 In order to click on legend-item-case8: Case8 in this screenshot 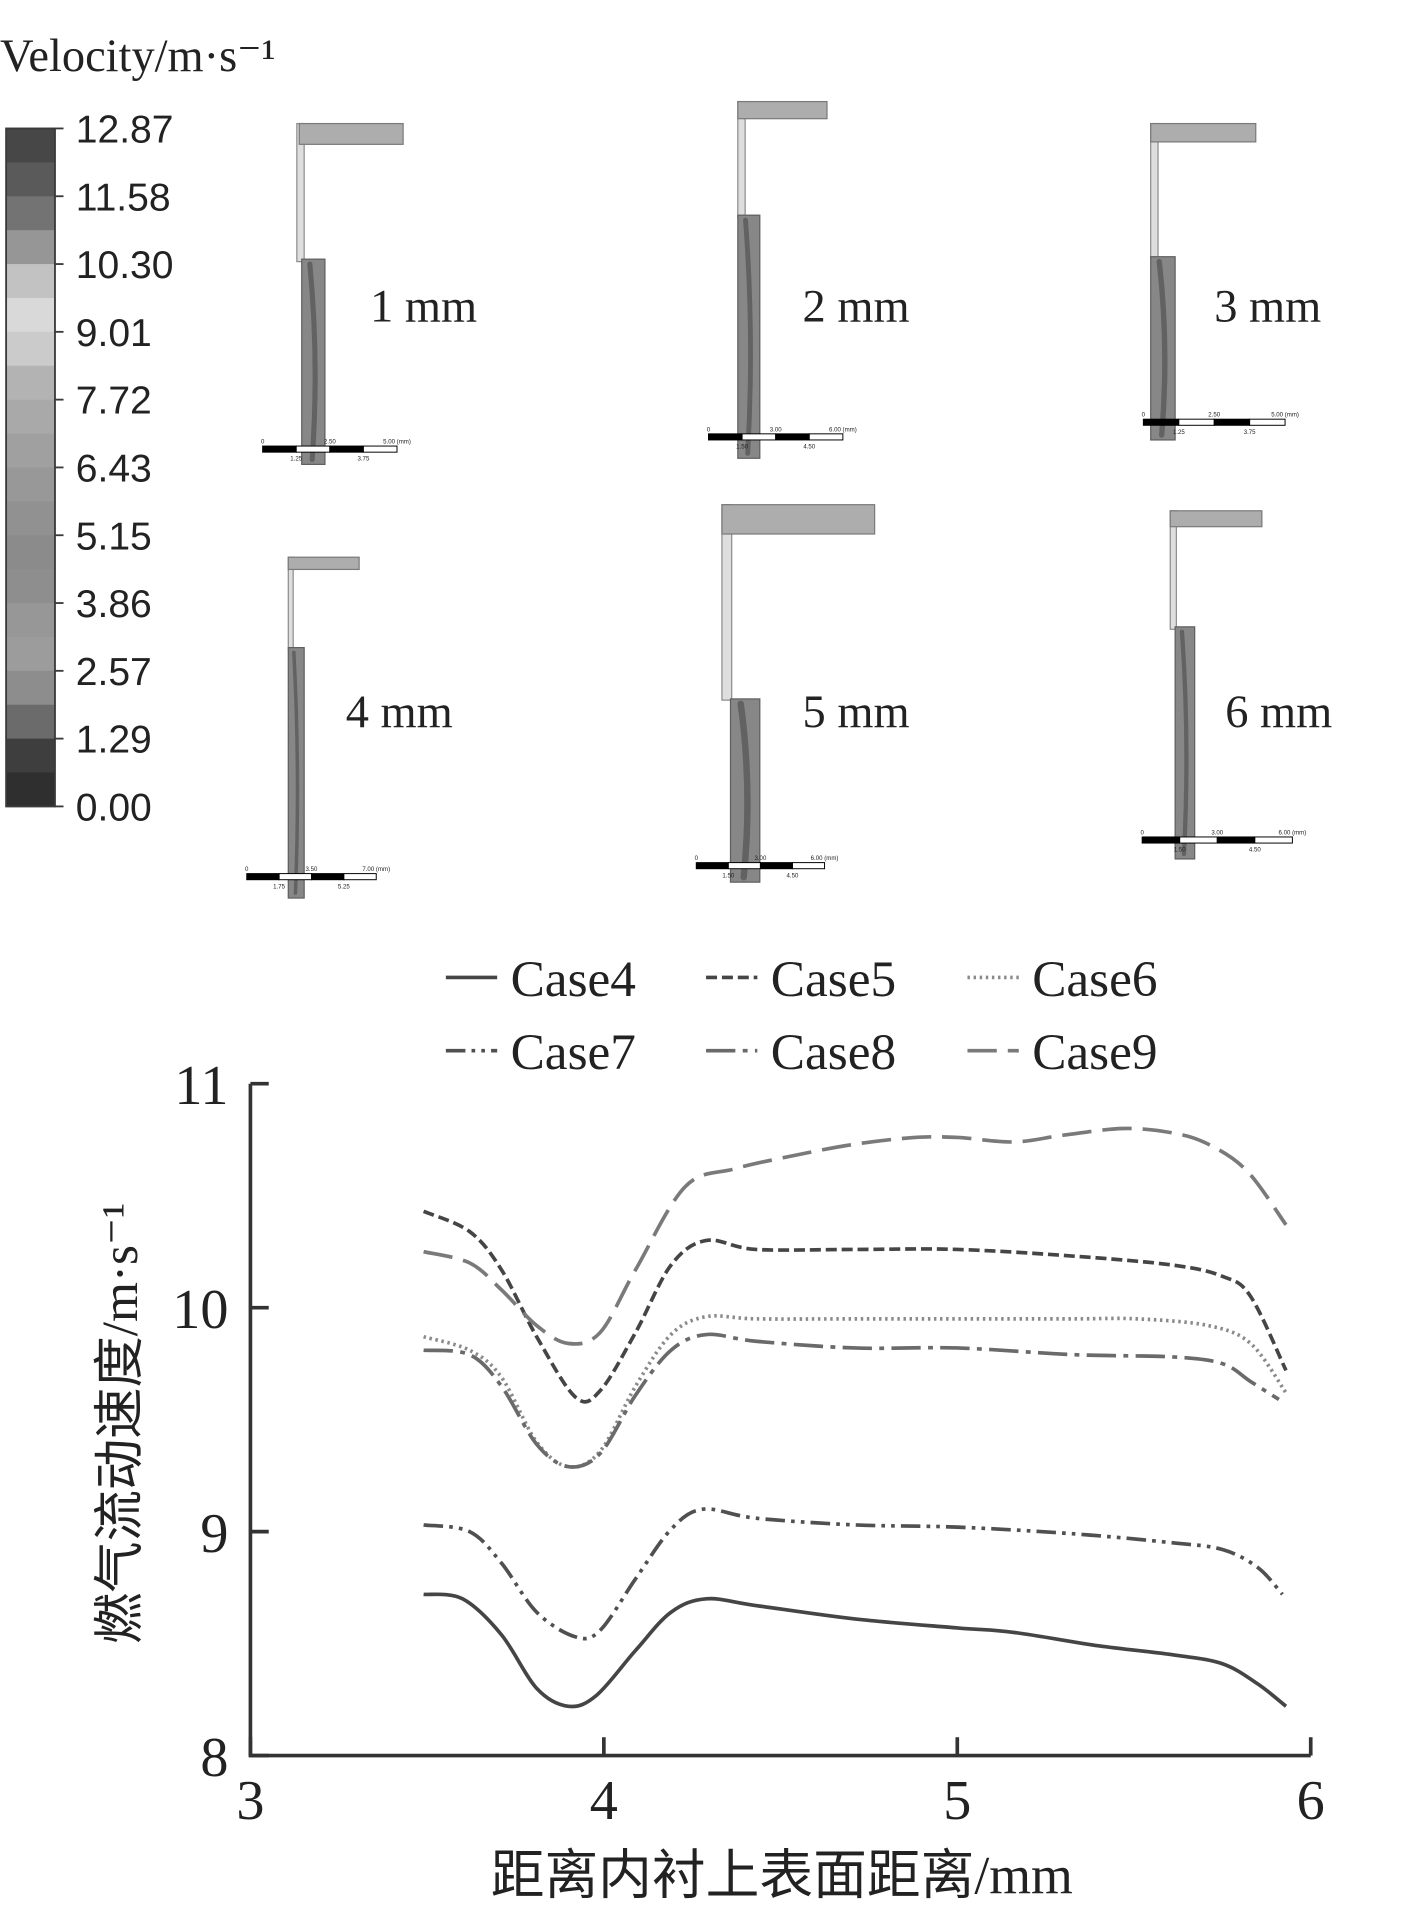, I will do `click(801, 1052)`.